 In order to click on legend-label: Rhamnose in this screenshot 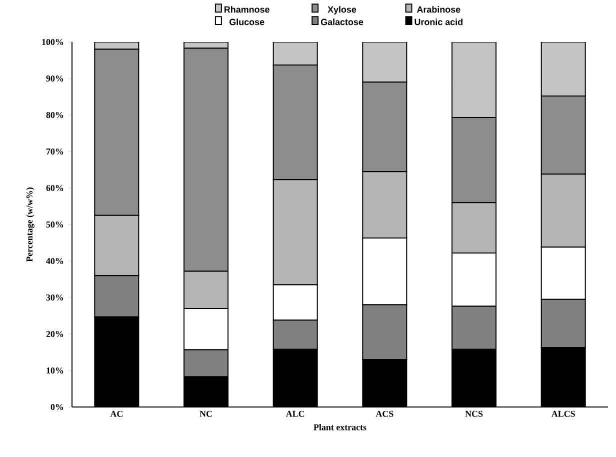, I will do `click(247, 9)`.